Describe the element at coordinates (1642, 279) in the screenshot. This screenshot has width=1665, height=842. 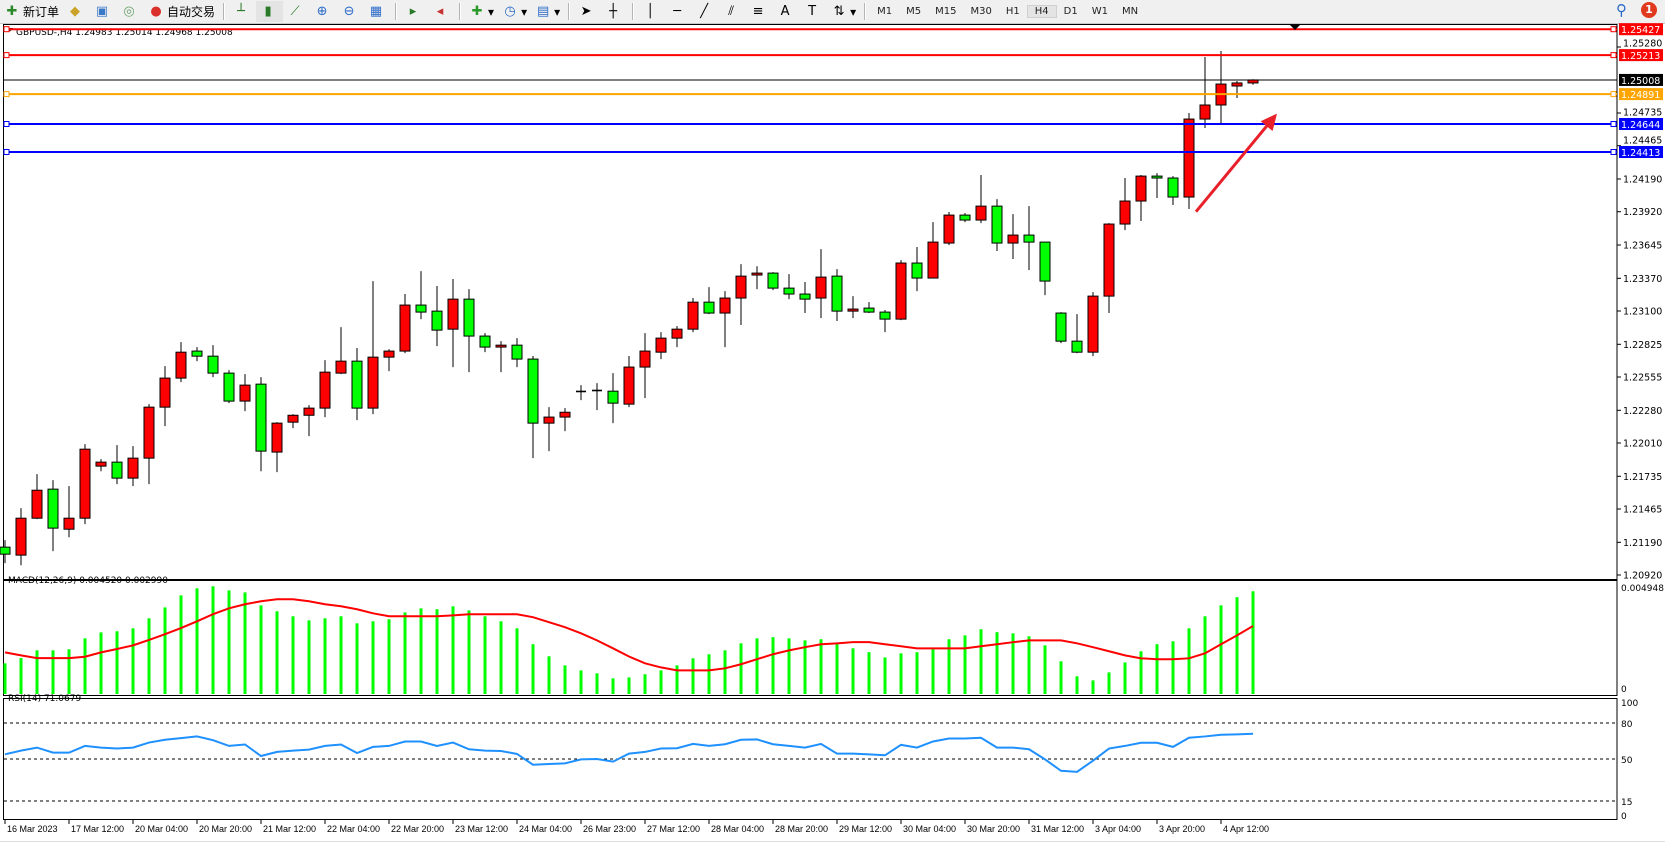
I see `price-tick-label: 1.23370` at that location.